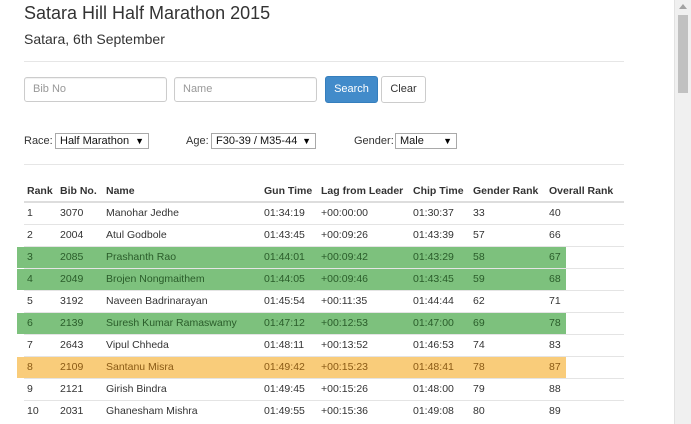  I want to click on name-cell: Naveen Badrinarayan, so click(182, 300).